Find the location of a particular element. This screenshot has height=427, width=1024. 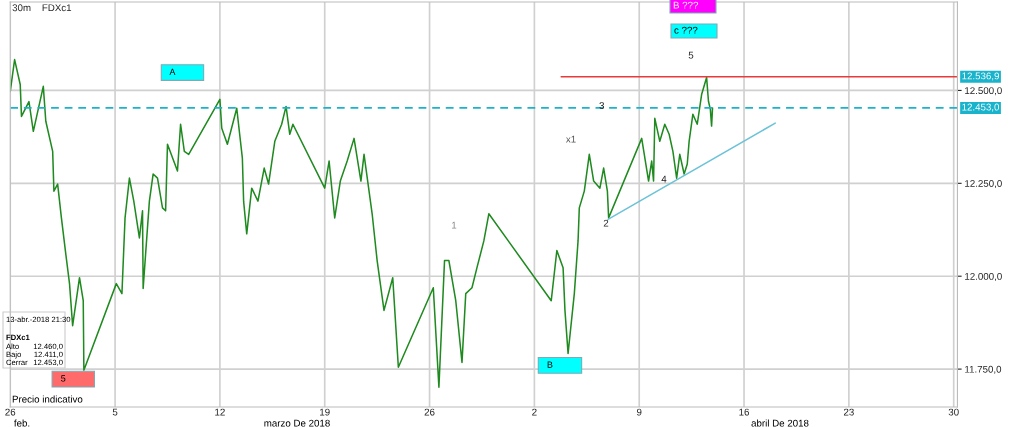

x-tick-label: 5 is located at coordinates (115, 412).